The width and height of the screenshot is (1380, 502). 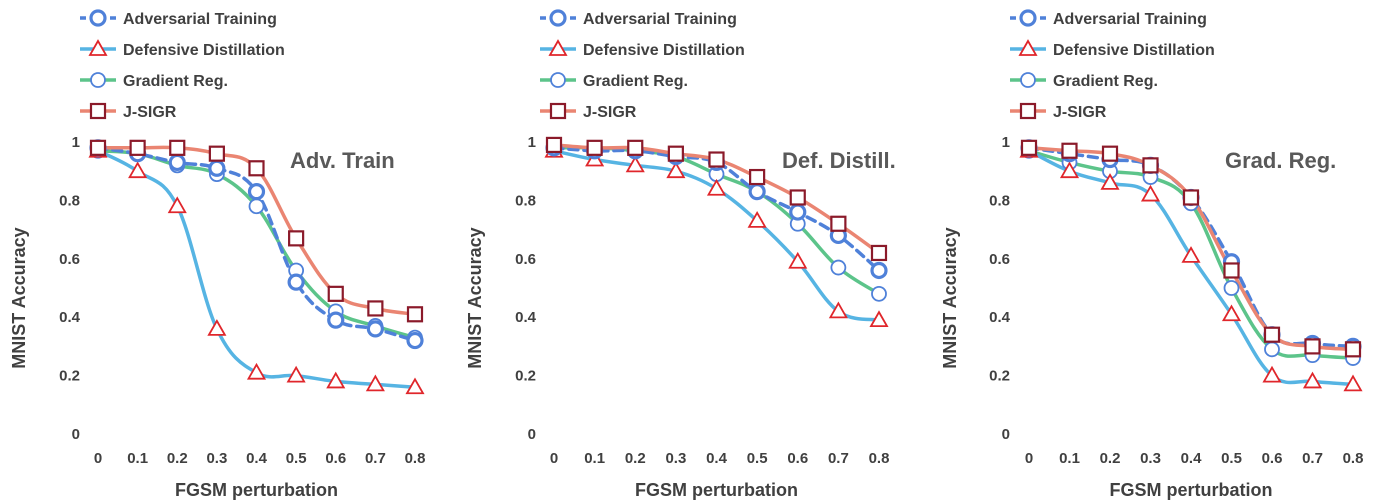 I want to click on y-tick-label: 0.8, so click(x=999, y=200).